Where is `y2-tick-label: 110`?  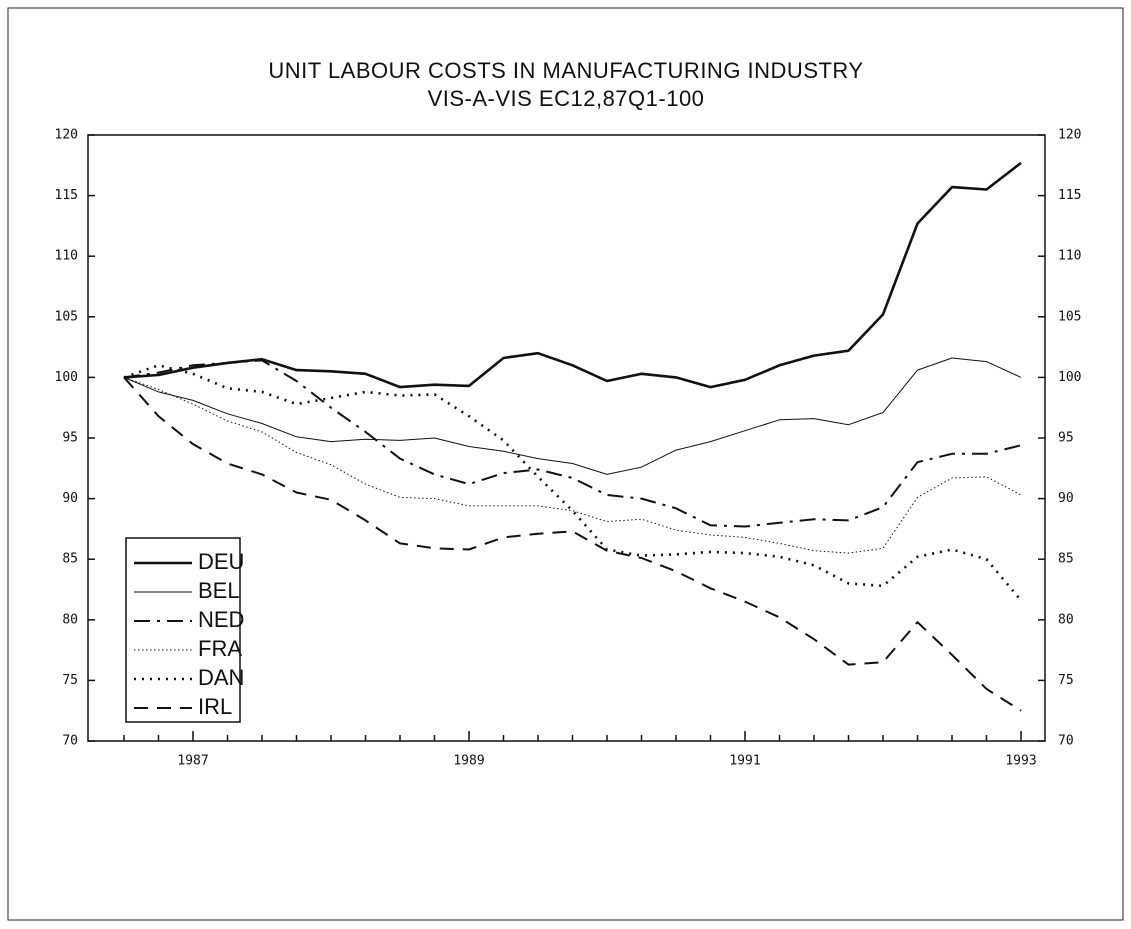 y2-tick-label: 110 is located at coordinates (1069, 256).